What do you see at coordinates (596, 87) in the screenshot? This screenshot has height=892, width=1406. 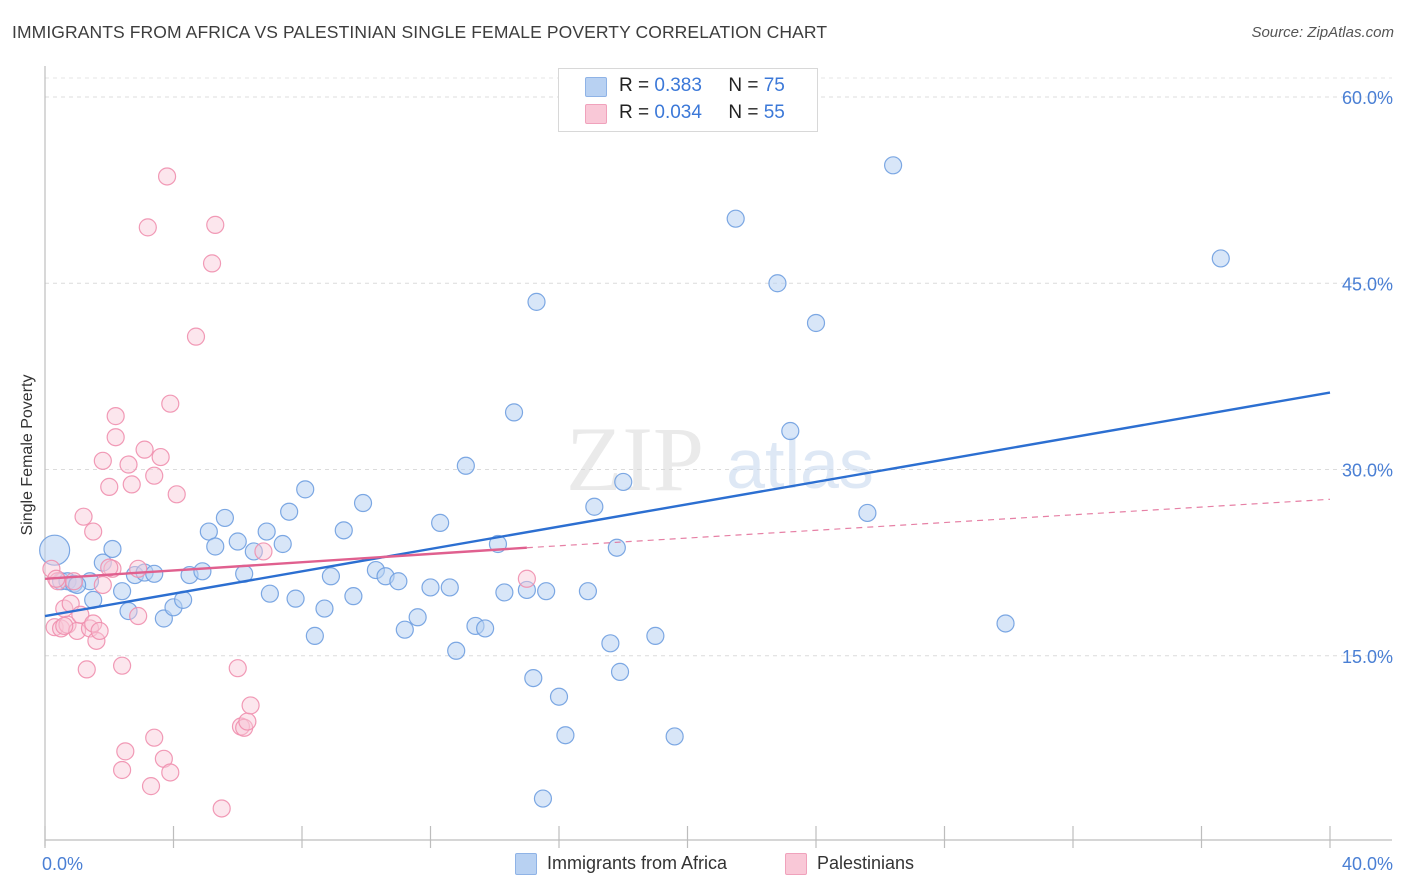 I see `legend-swatch-africa` at bounding box center [596, 87].